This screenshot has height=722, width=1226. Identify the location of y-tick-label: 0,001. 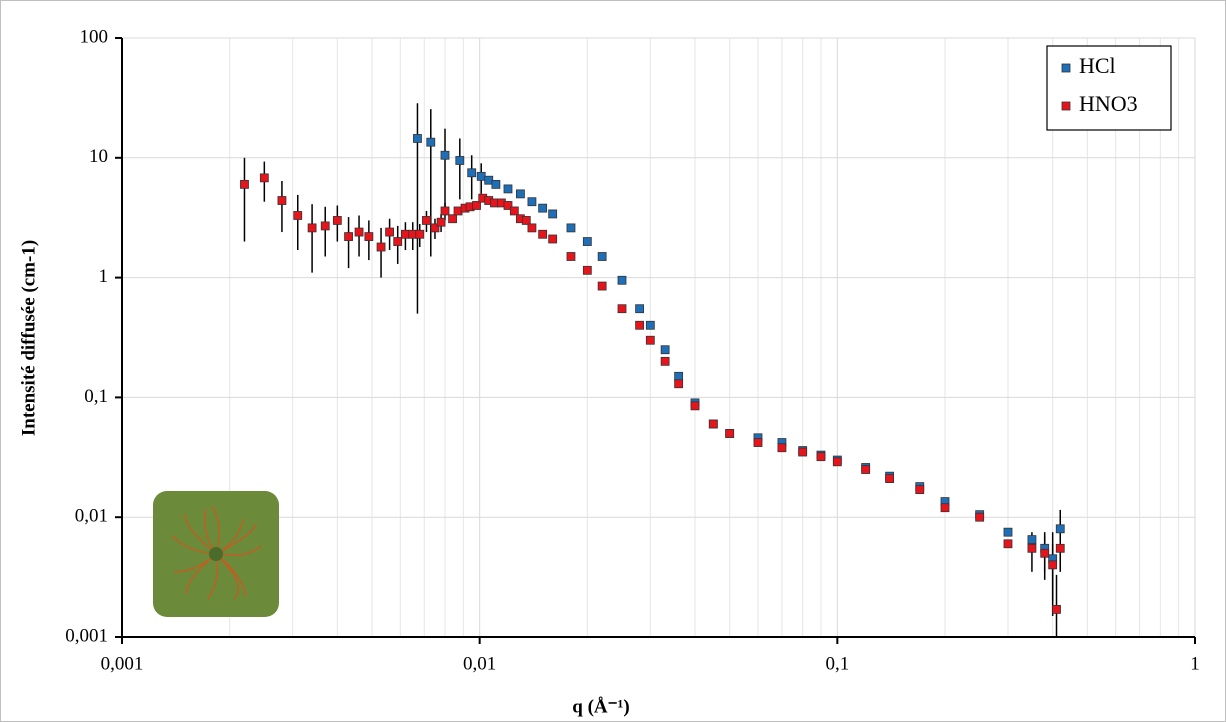
(86, 635).